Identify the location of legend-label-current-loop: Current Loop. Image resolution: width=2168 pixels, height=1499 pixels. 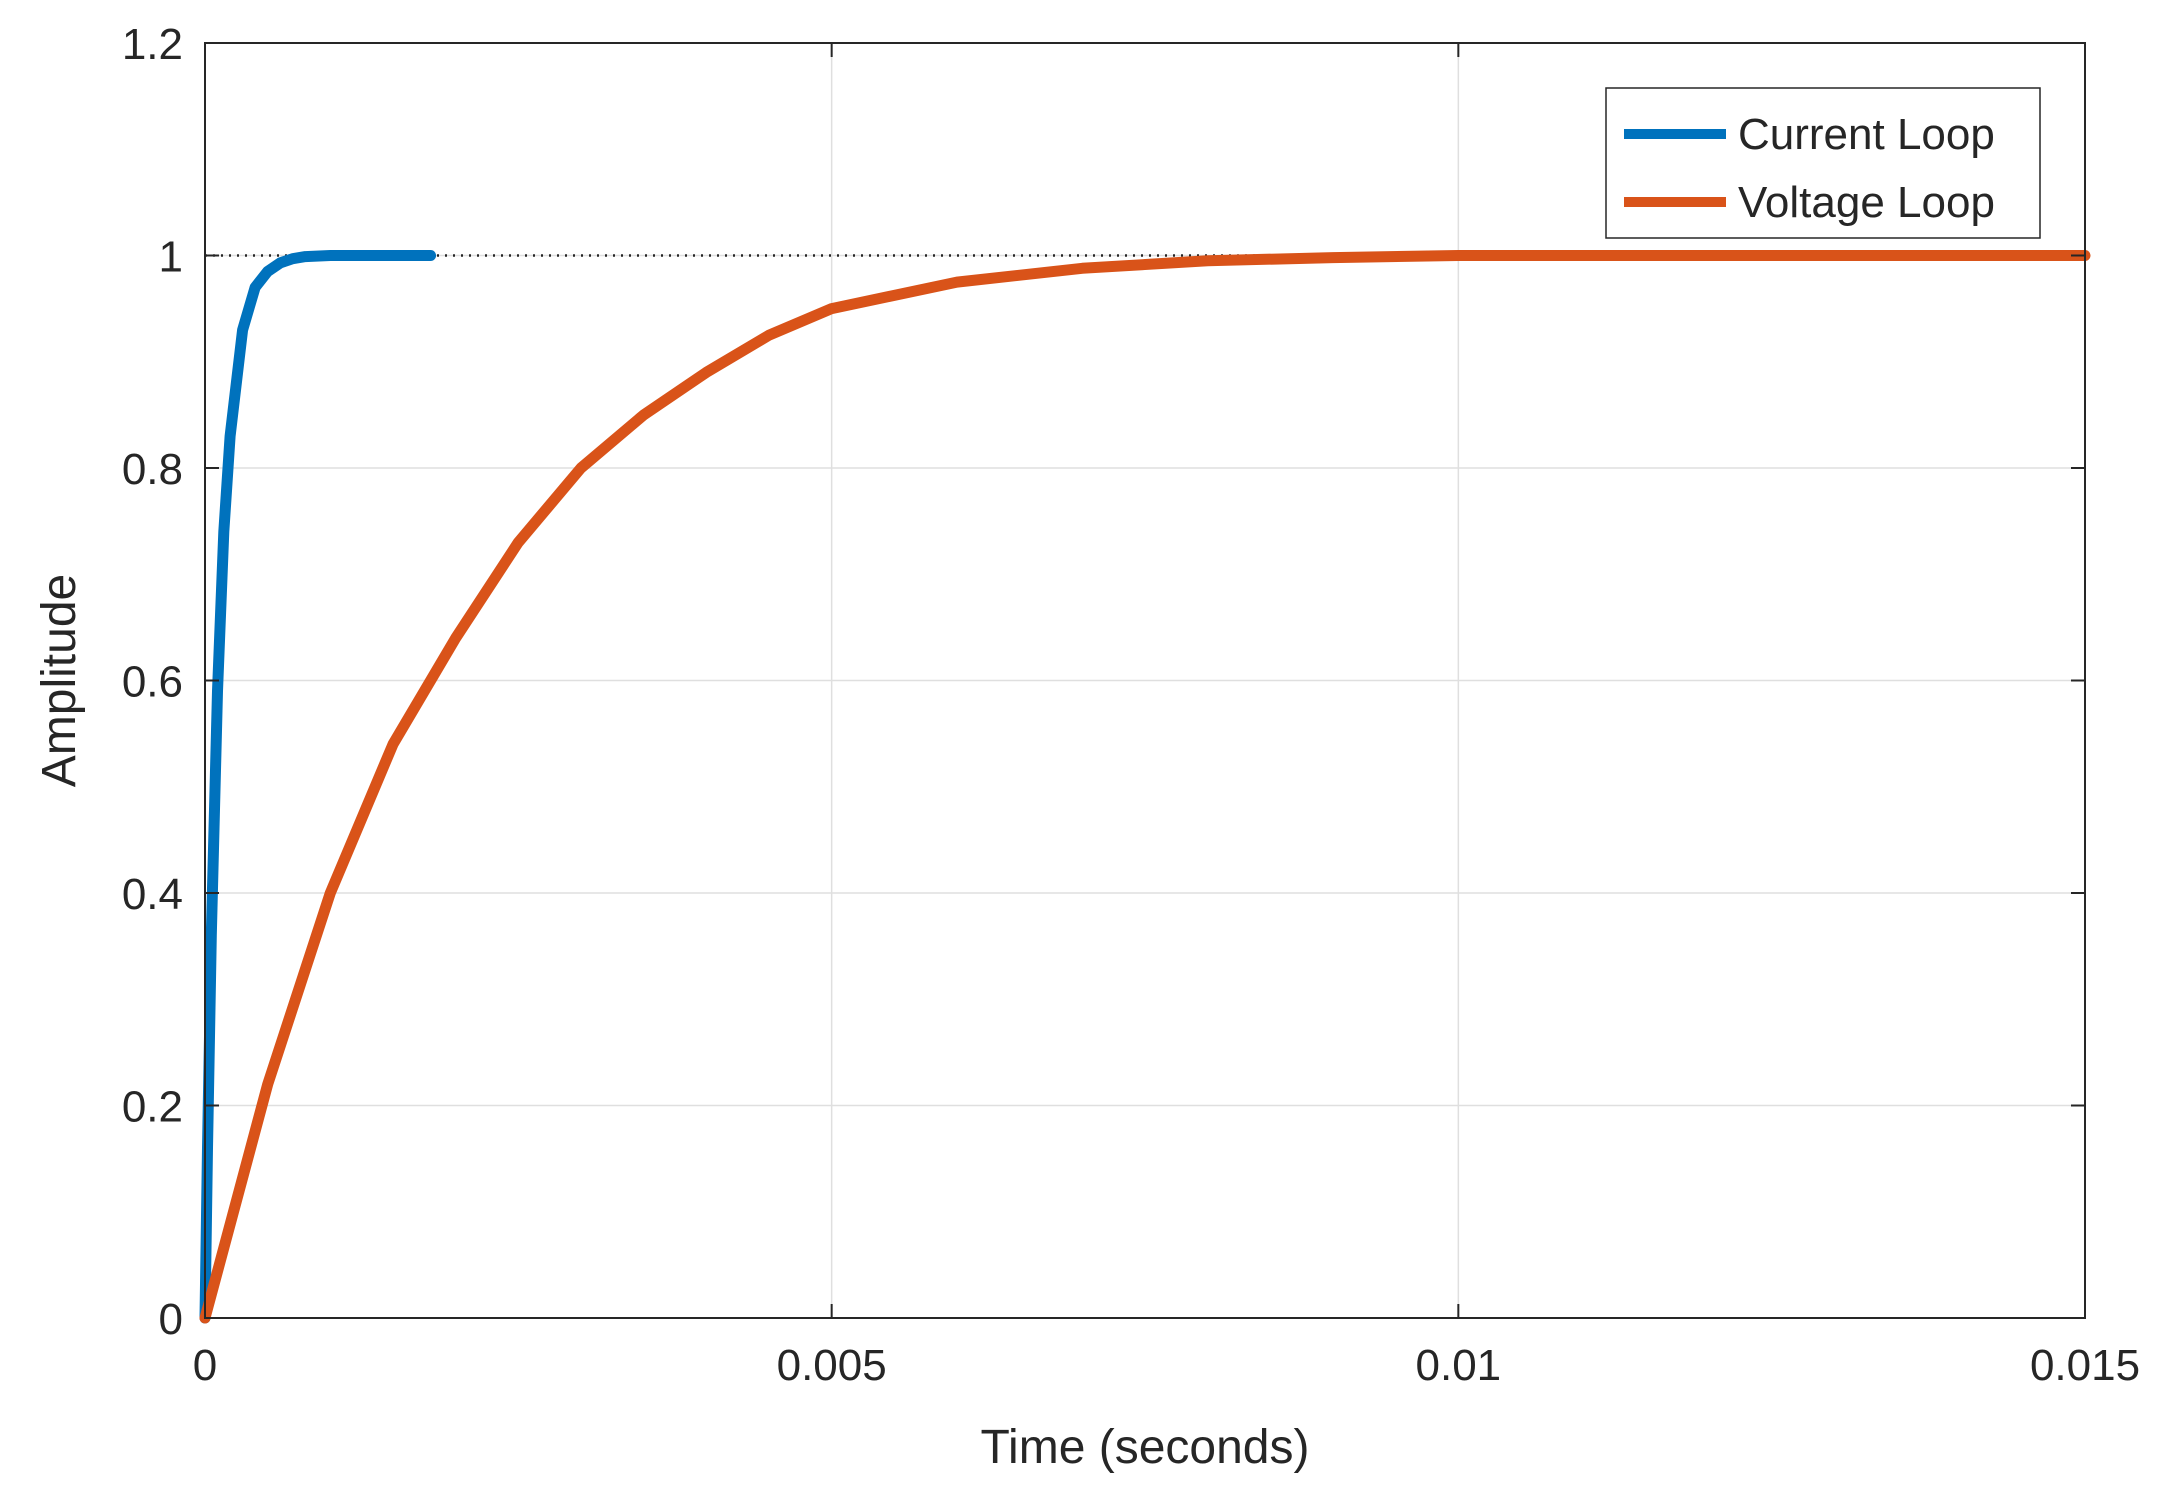
(1866, 134).